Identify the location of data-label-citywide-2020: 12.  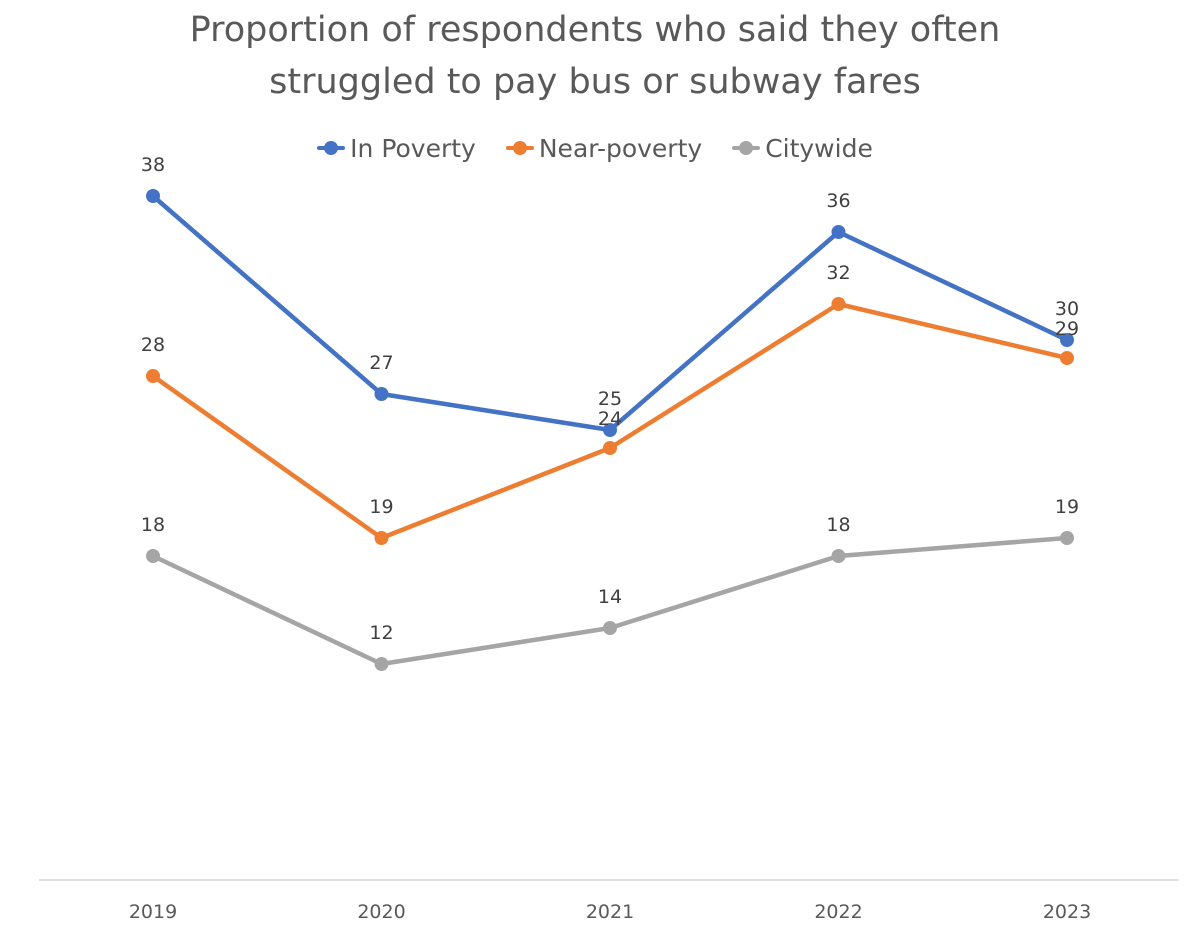
(381, 633).